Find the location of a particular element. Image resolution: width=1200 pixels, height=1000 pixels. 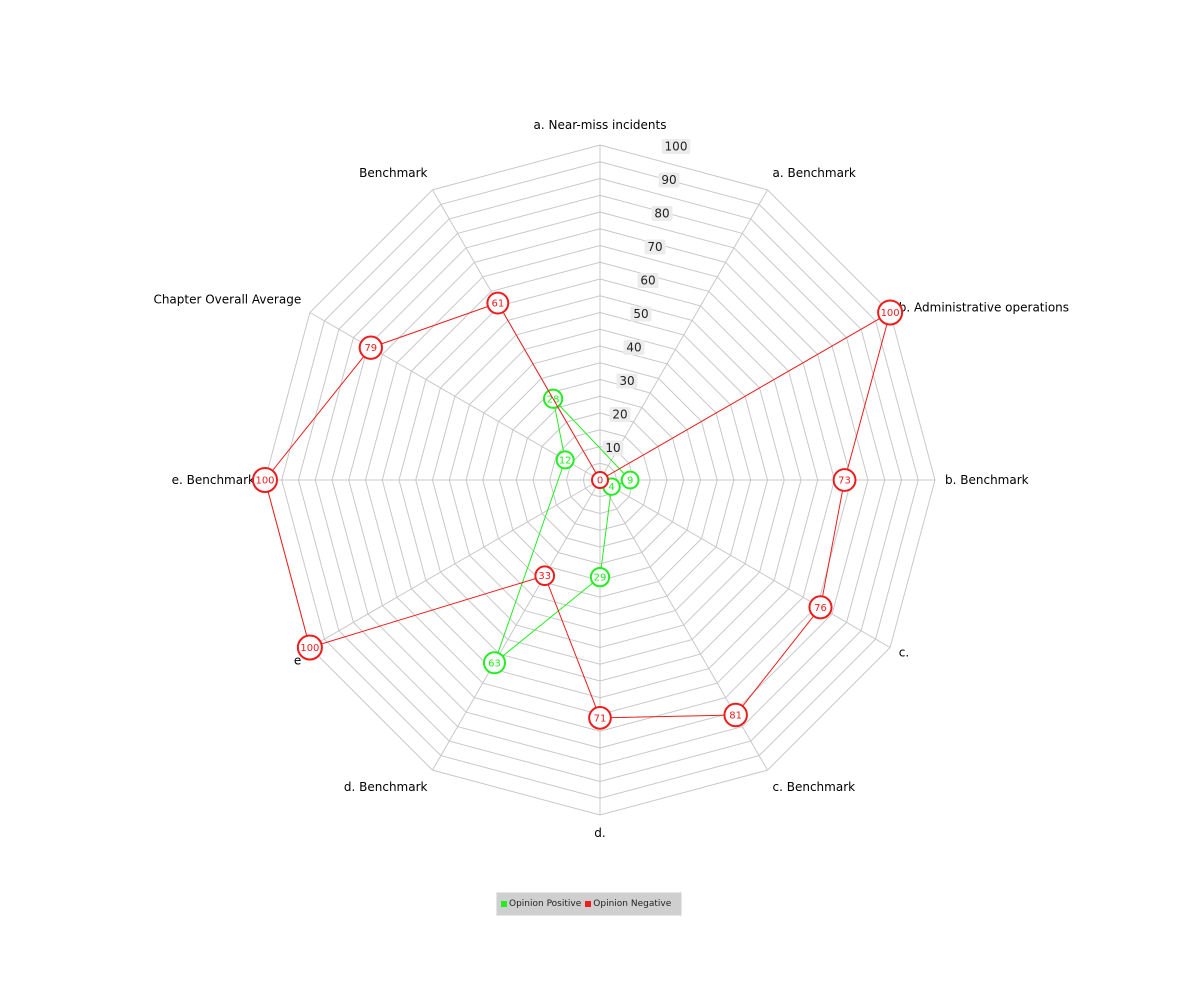

legend: Opinion Positive Opinion Negative is located at coordinates (589, 904).